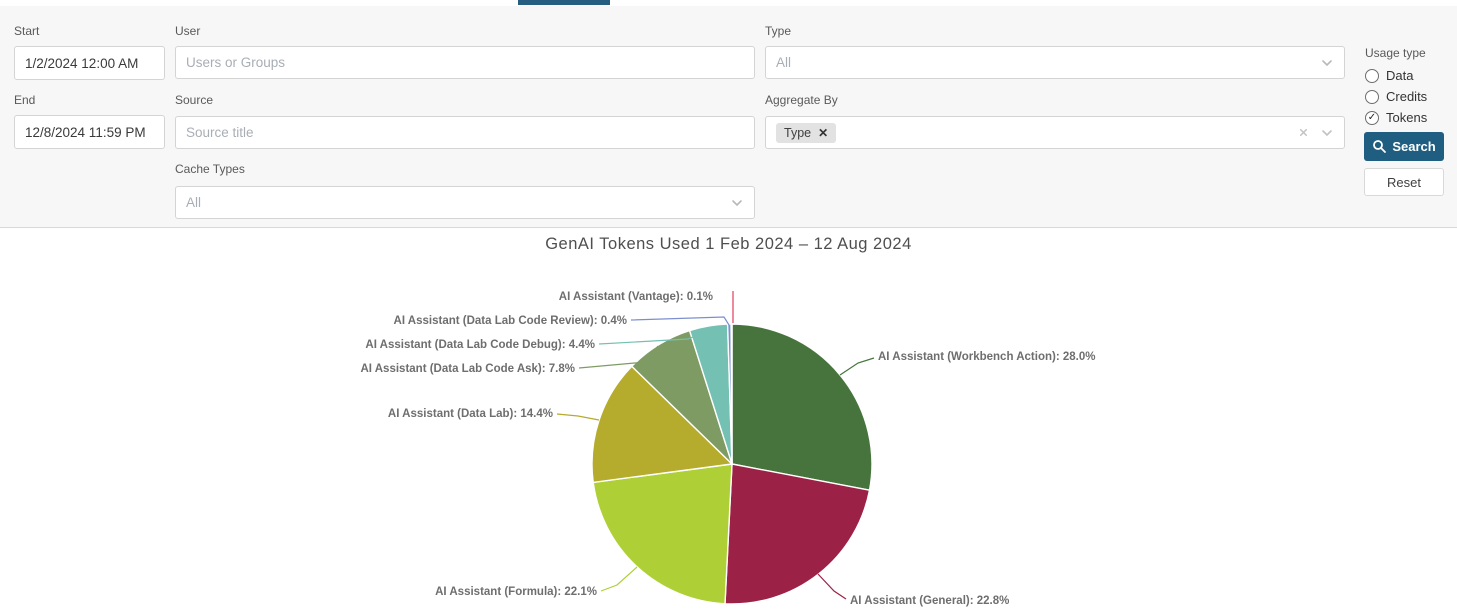 The width and height of the screenshot is (1457, 610). I want to click on radio-credits: Credits, so click(1396, 96).